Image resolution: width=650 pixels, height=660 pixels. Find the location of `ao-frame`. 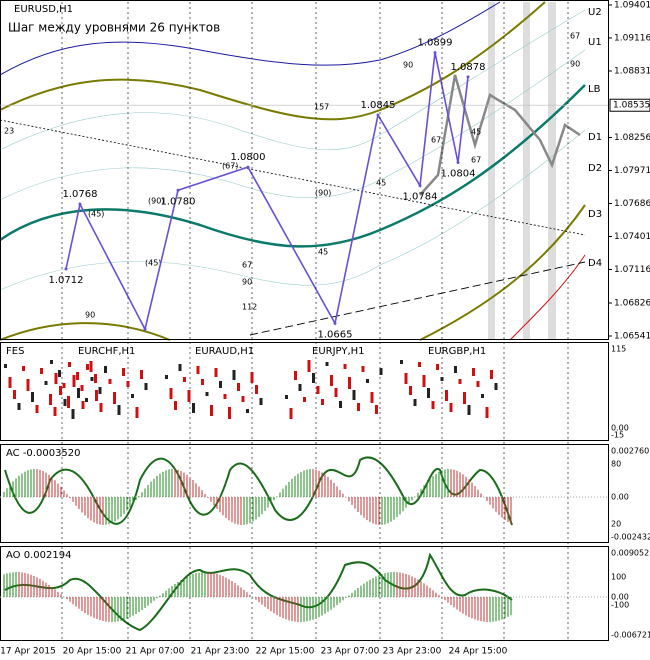

ao-frame is located at coordinates (304, 593).